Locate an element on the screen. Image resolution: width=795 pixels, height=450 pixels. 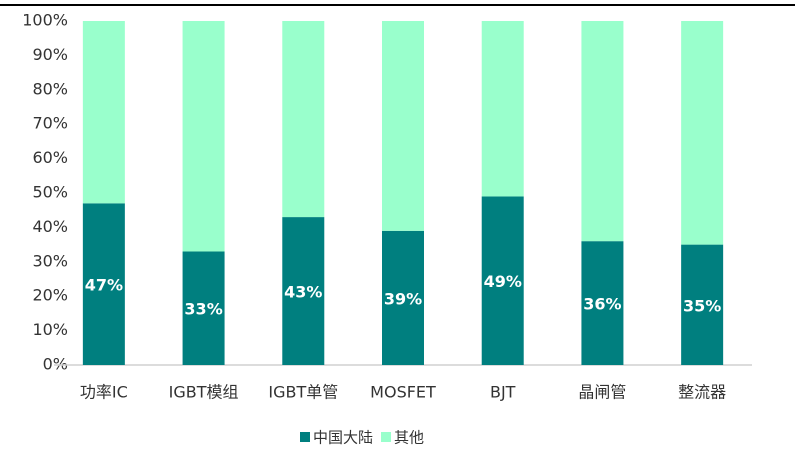
x-tick-label: 整流器 is located at coordinates (702, 392).